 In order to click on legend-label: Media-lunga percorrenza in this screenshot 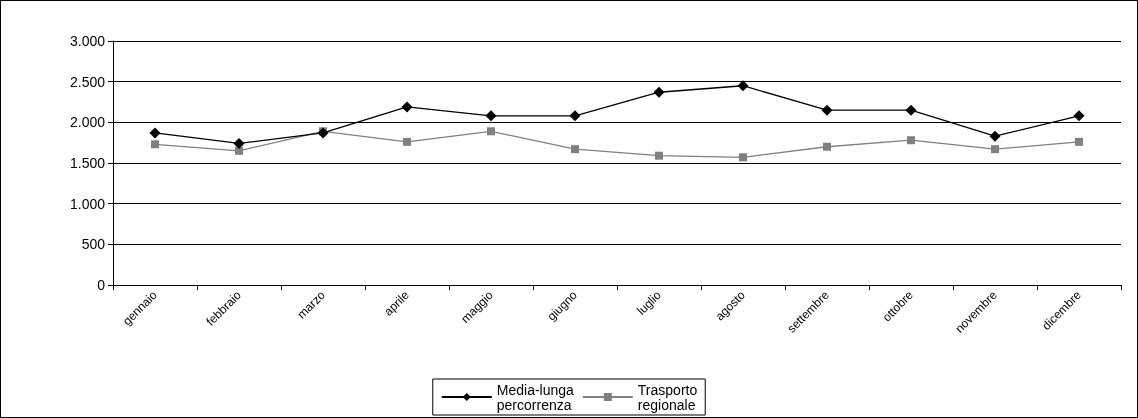, I will do `click(535, 397)`.